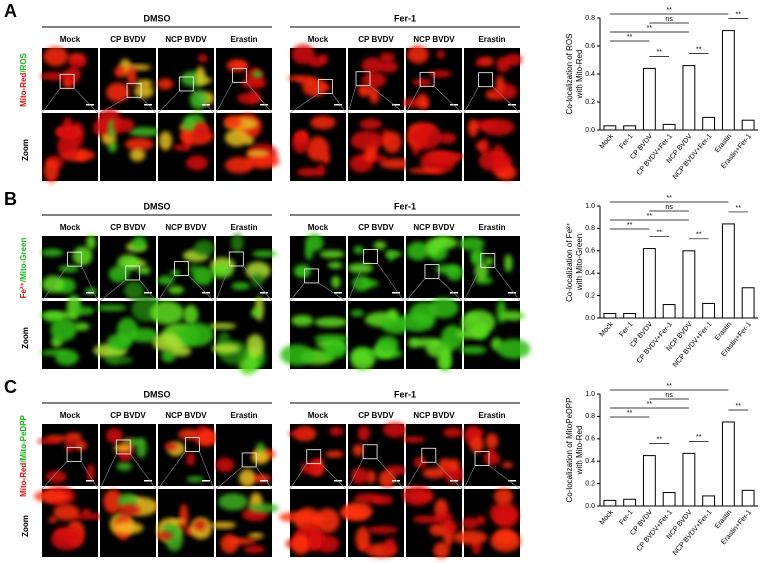 This screenshot has width=766, height=563. I want to click on x-tick-label: CP BVDV+Fer-1, so click(655, 531).